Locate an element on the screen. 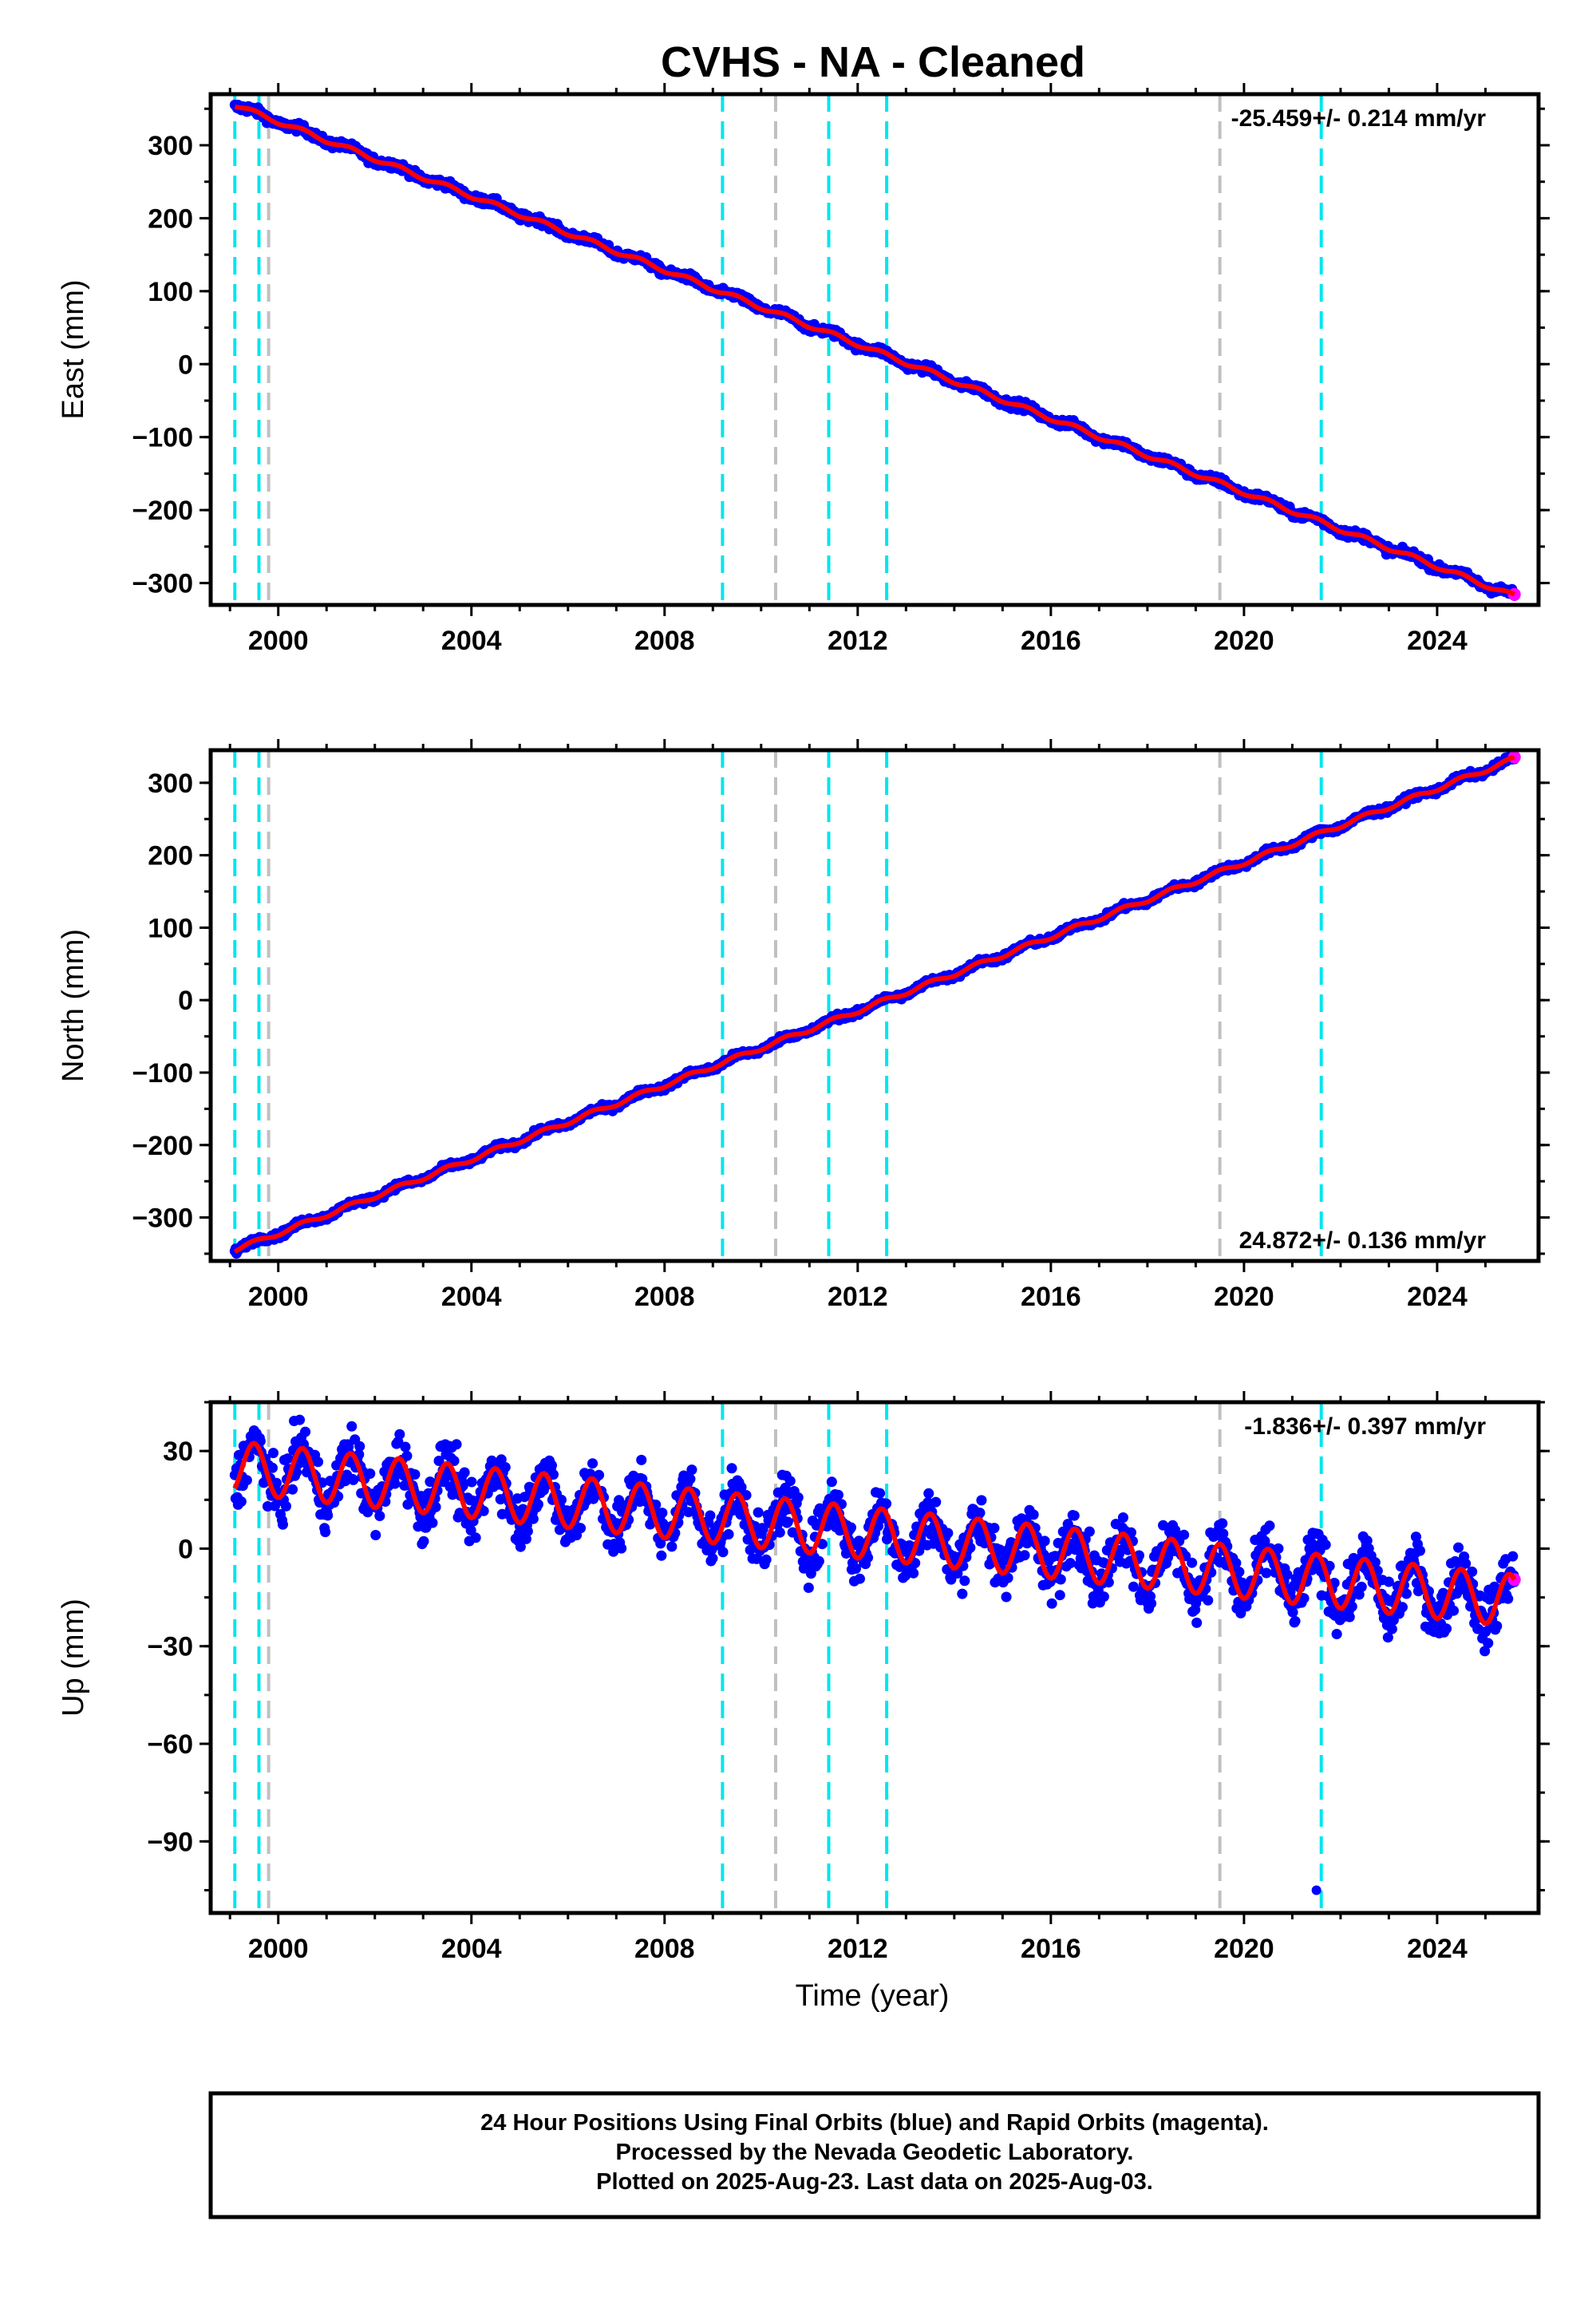 This screenshot has height=2316, width=1596. footer-box is located at coordinates (874, 2155).